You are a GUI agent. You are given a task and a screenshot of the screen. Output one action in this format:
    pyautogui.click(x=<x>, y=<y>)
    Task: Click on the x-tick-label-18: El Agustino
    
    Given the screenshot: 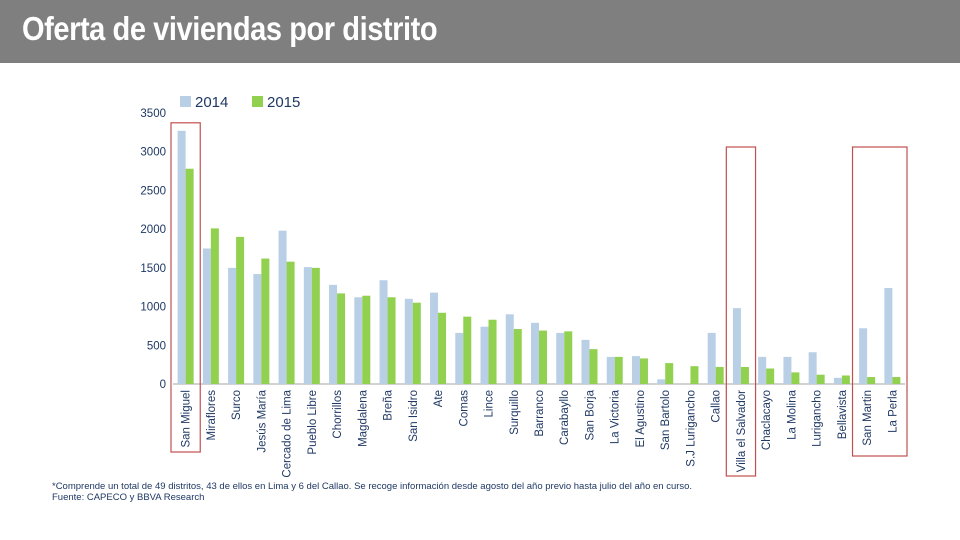 What is the action you would take?
    pyautogui.click(x=641, y=419)
    